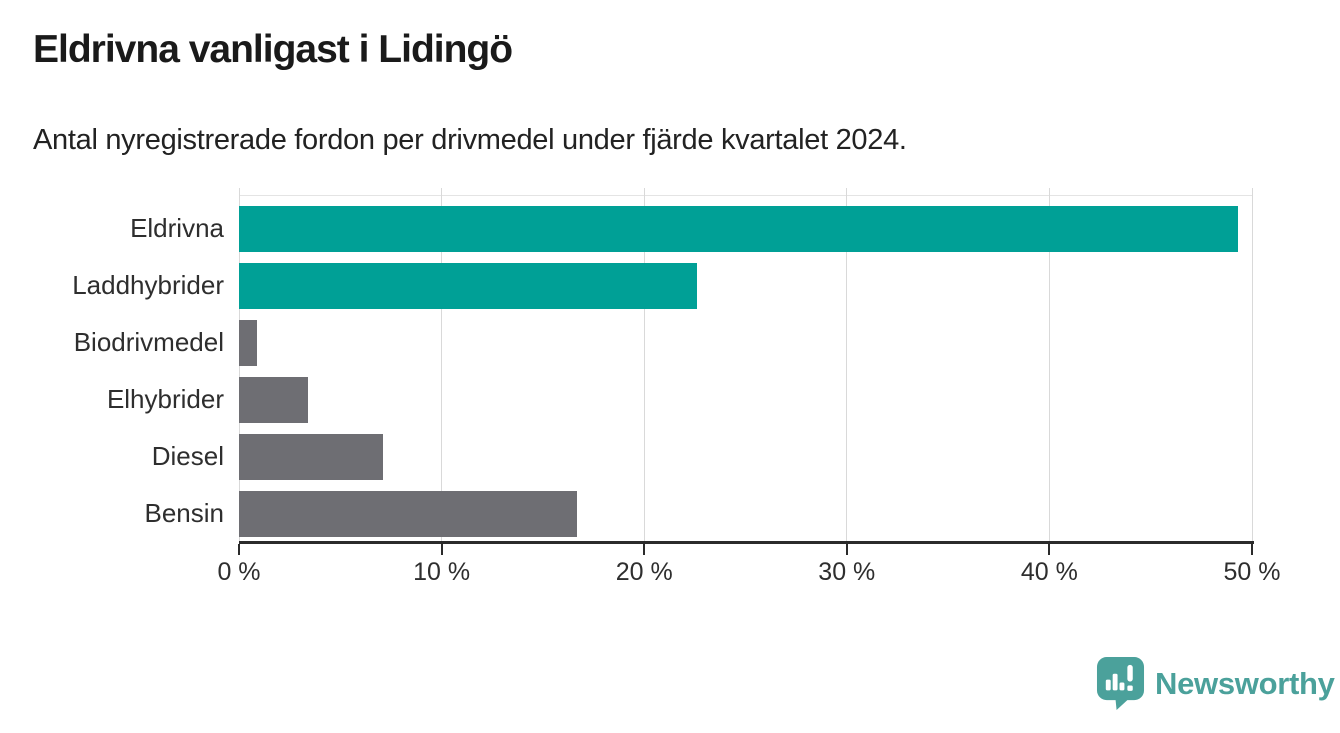 The height and width of the screenshot is (733, 1340). I want to click on x-axis-tick-label: 30 %, so click(847, 572).